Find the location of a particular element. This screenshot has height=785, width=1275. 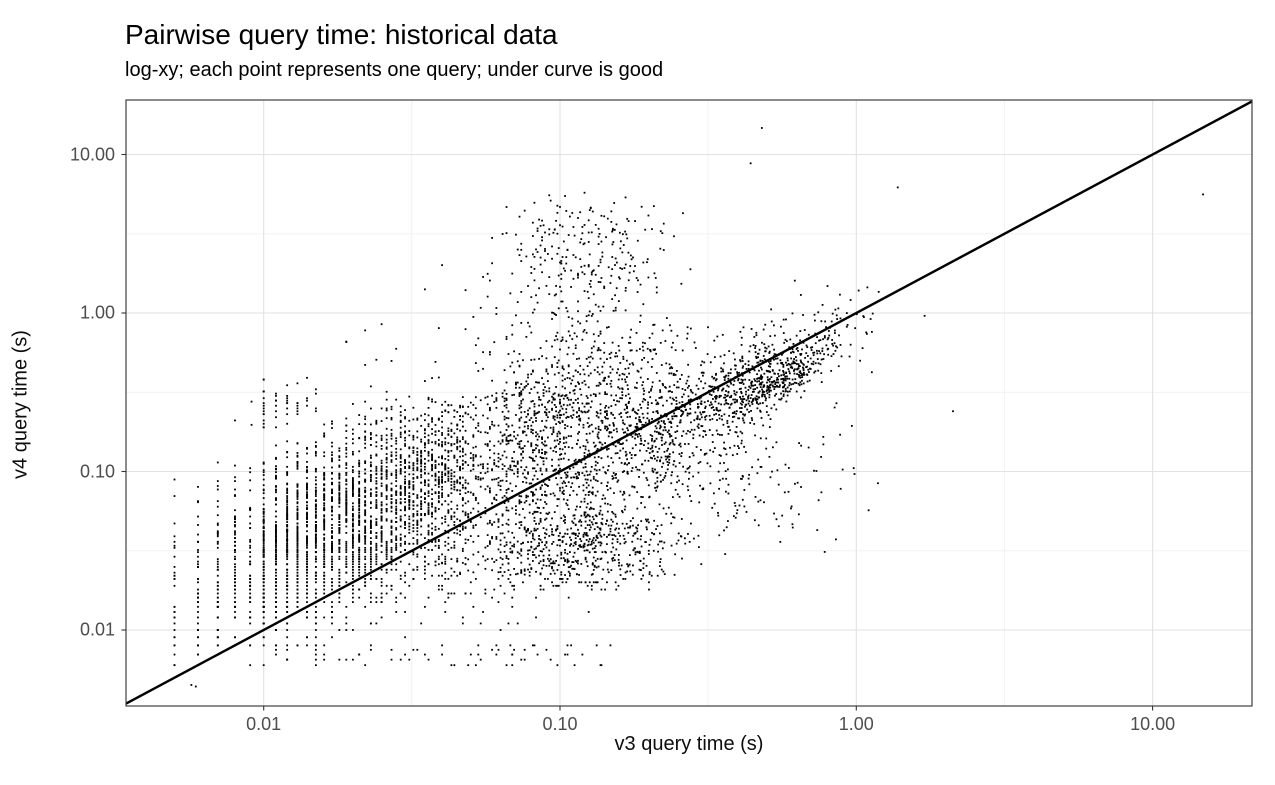

y-tick-label: 1.00 is located at coordinates (97, 312).